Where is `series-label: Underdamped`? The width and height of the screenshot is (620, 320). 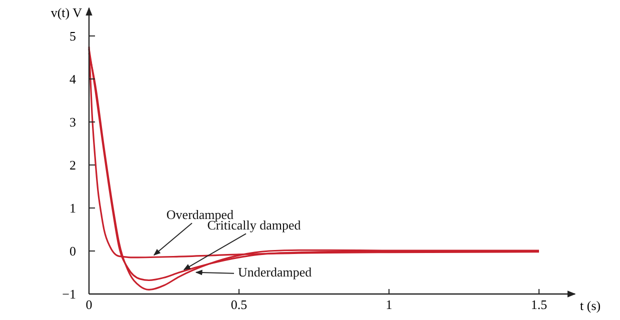
series-label: Underdamped is located at coordinates (275, 272).